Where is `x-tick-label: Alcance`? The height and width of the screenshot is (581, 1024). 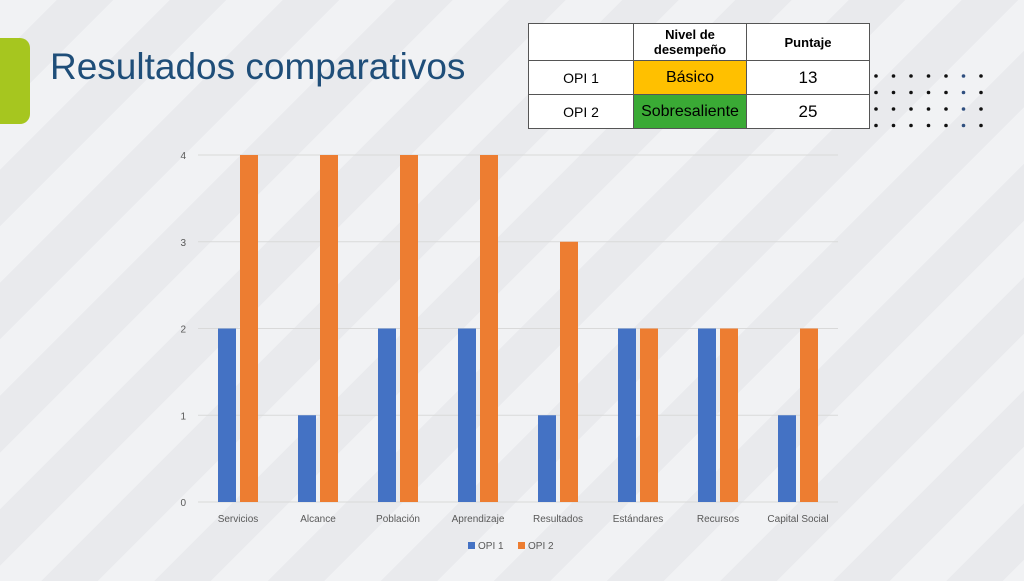 x-tick-label: Alcance is located at coordinates (318, 519).